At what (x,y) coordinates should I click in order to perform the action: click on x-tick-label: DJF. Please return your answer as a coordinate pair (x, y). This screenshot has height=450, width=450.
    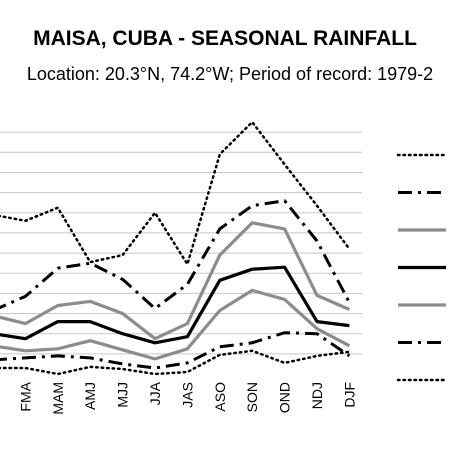
    Looking at the image, I should click on (349, 395).